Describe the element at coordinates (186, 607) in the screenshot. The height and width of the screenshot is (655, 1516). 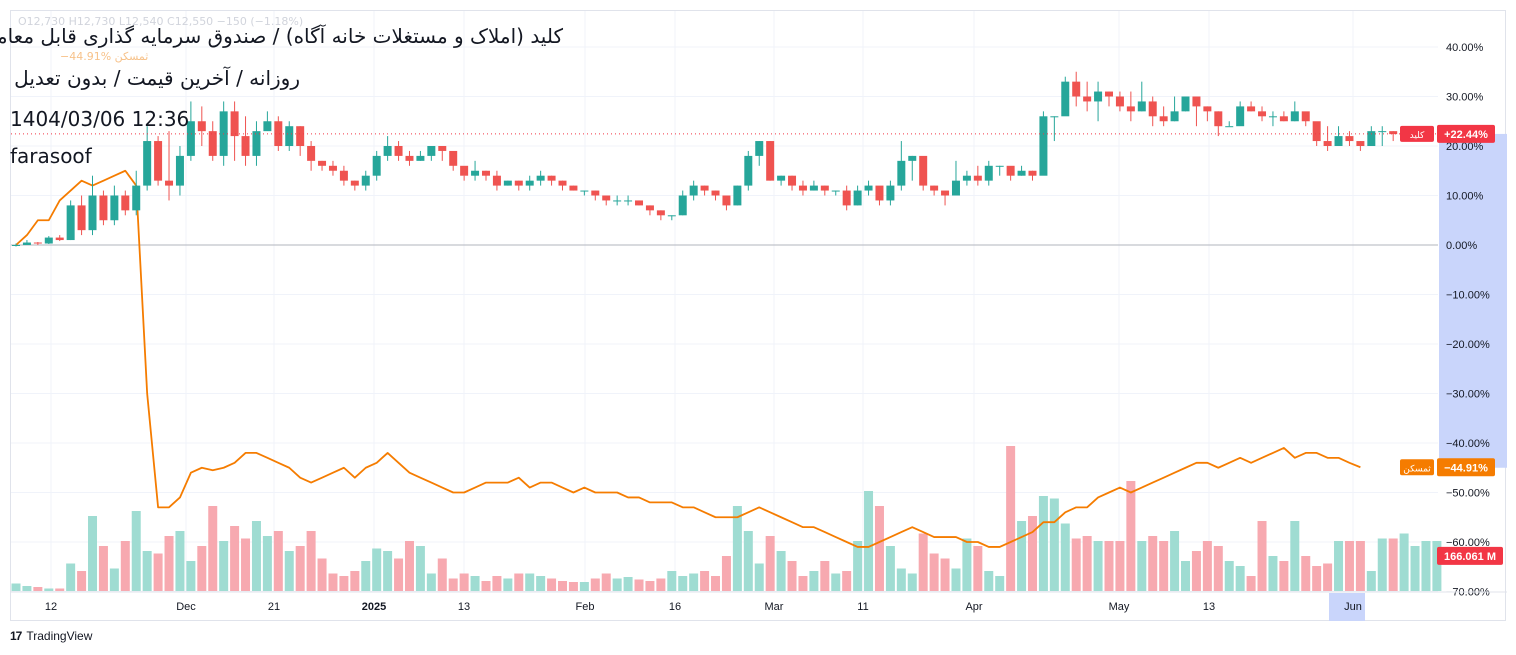
I see `x-tick-label: Dec` at that location.